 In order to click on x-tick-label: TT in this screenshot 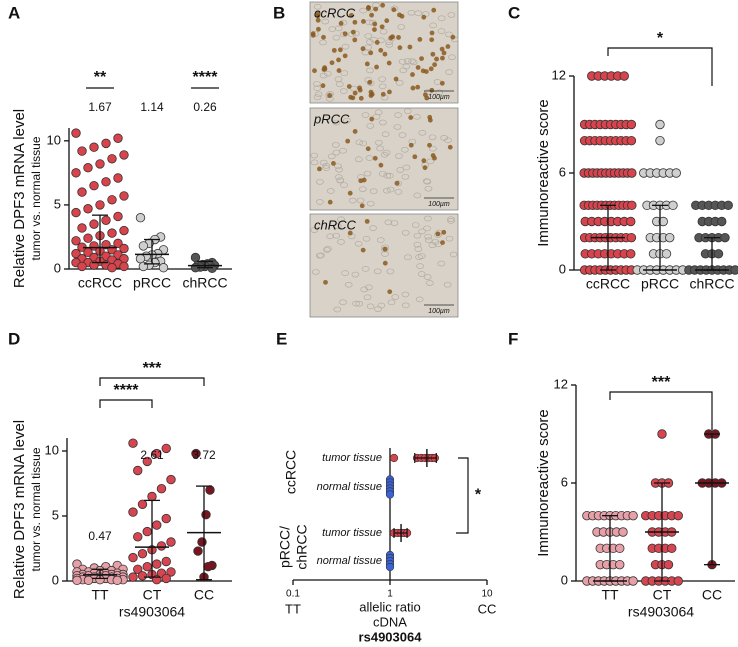, I will do `click(100, 595)`.